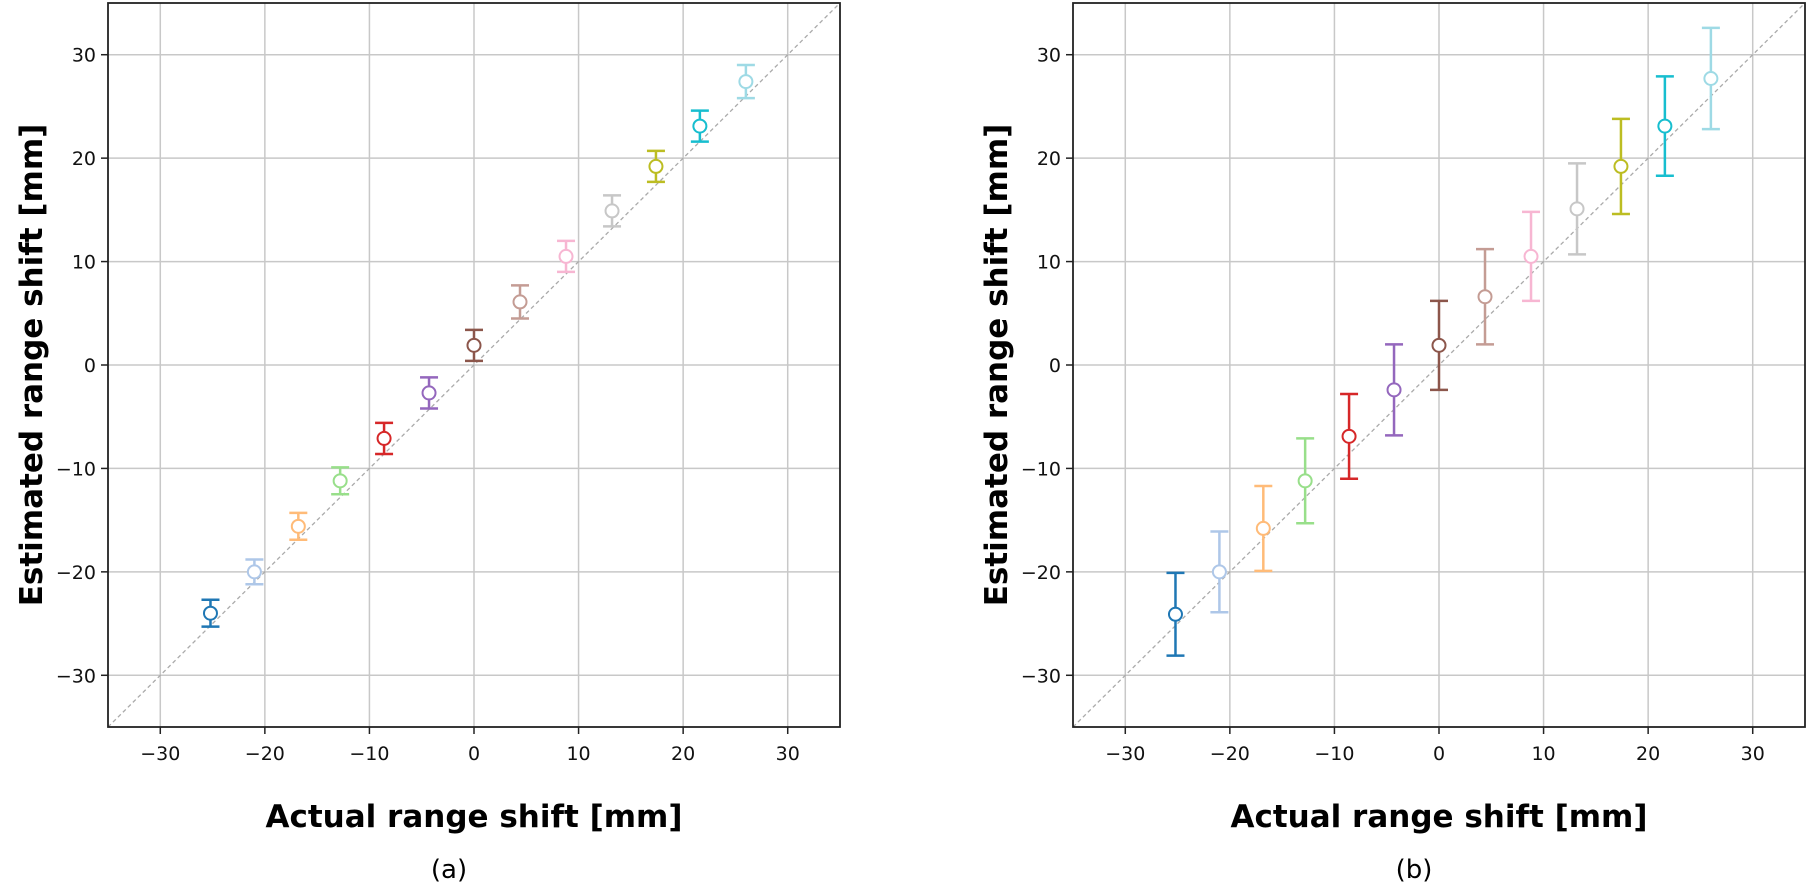 Image resolution: width=1817 pixels, height=890 pixels. I want to click on panel-caption: (b), so click(1414, 870).